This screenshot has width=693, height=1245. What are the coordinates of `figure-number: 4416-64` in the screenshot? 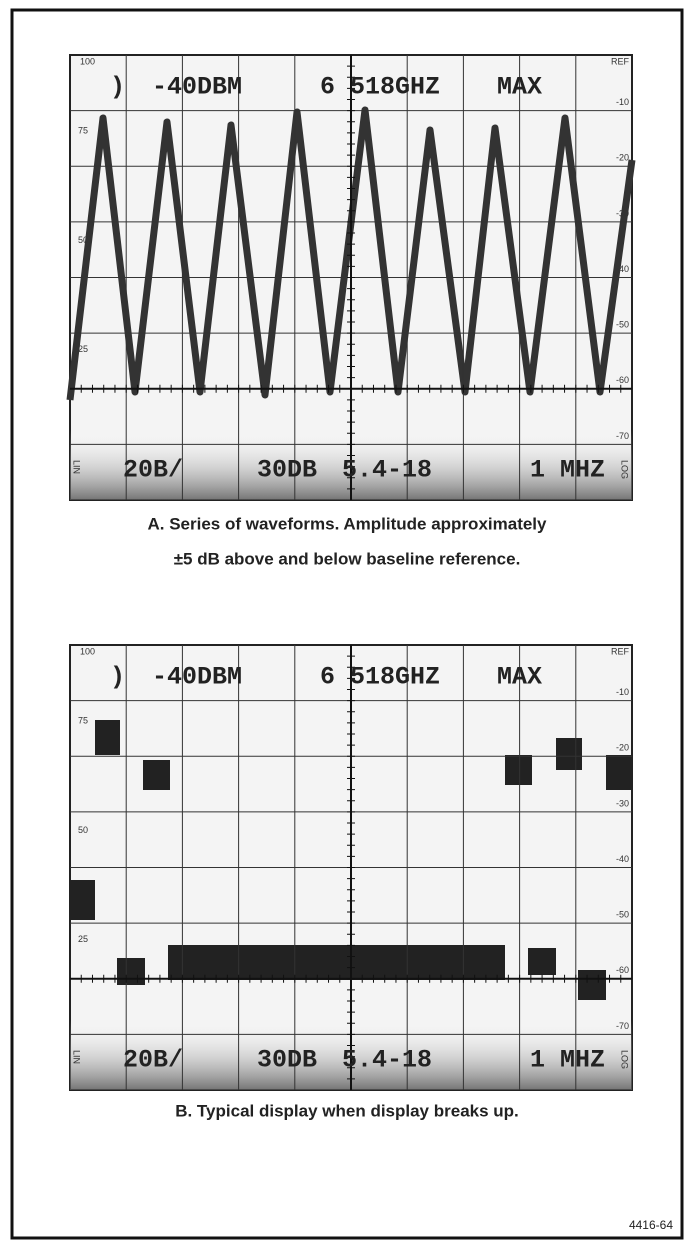 It's located at (651, 1225).